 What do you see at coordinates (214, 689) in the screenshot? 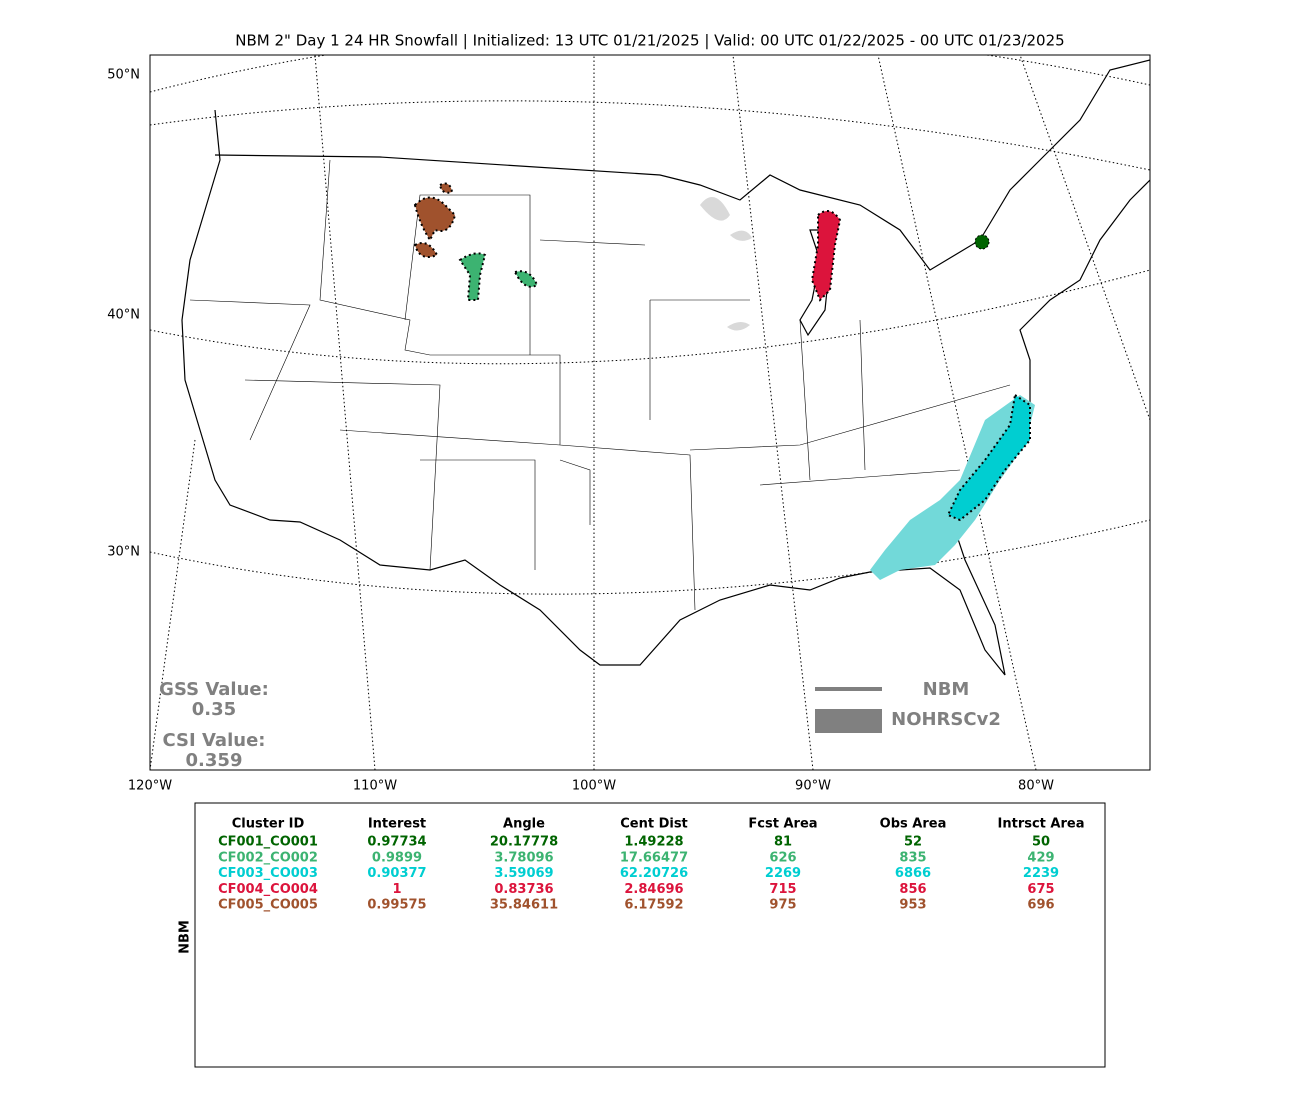
I see `gss-label: GSS Value:` at bounding box center [214, 689].